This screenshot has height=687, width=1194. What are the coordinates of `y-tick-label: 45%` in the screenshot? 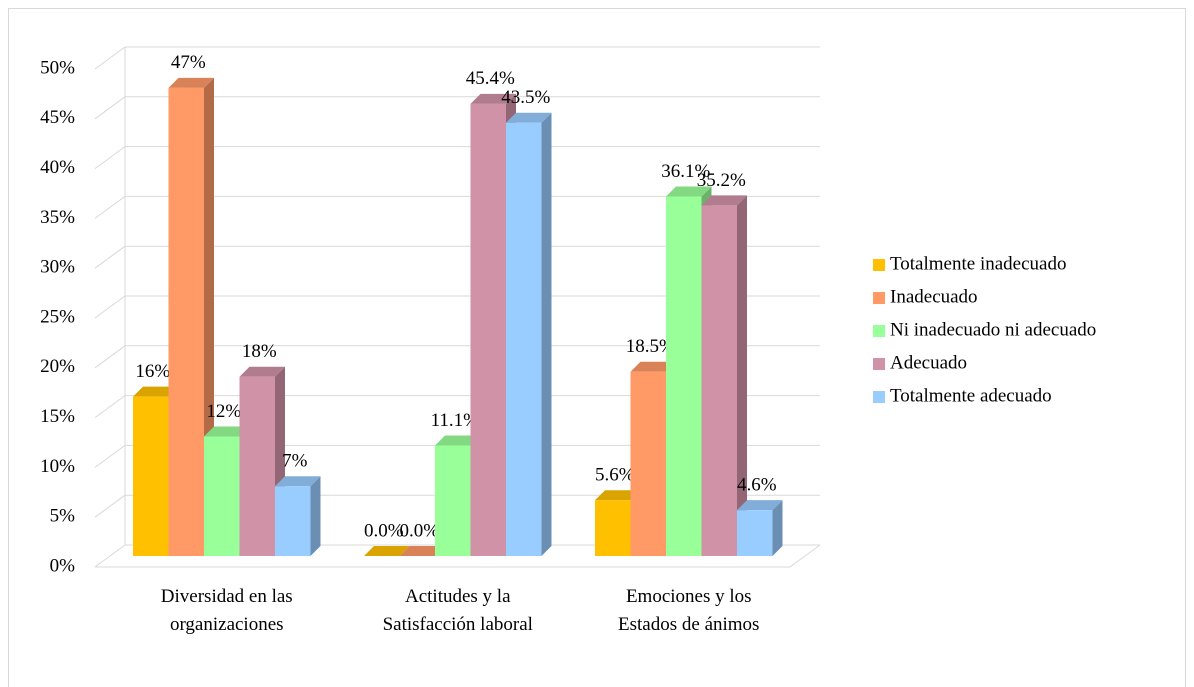 It's located at (57, 117).